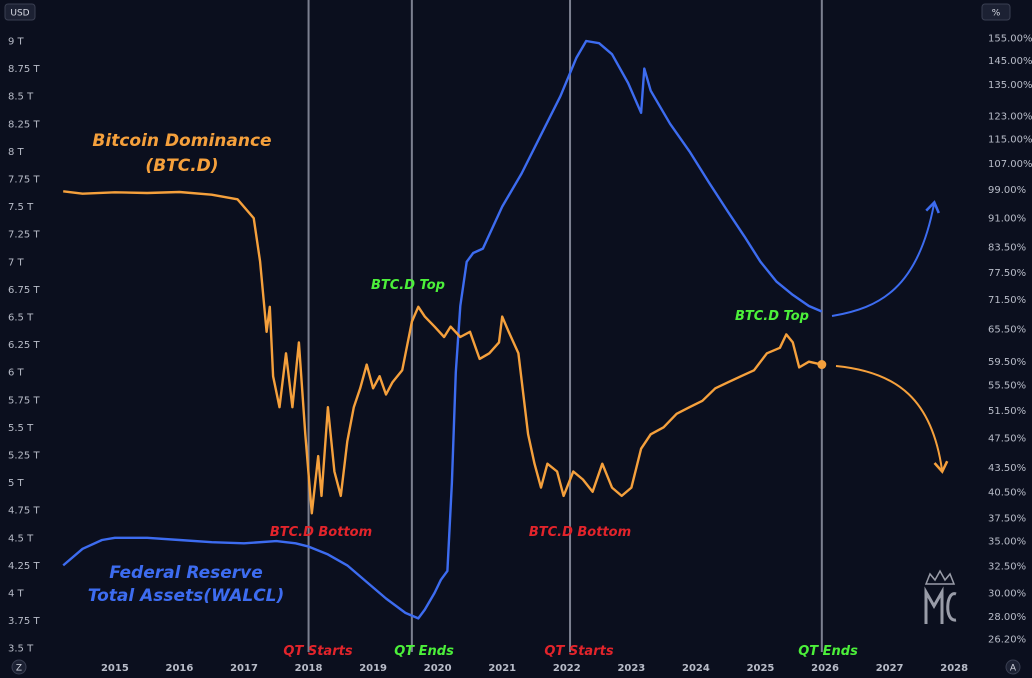  What do you see at coordinates (24, 456) in the screenshot?
I see `left-tick-label: 5.25 T` at bounding box center [24, 456].